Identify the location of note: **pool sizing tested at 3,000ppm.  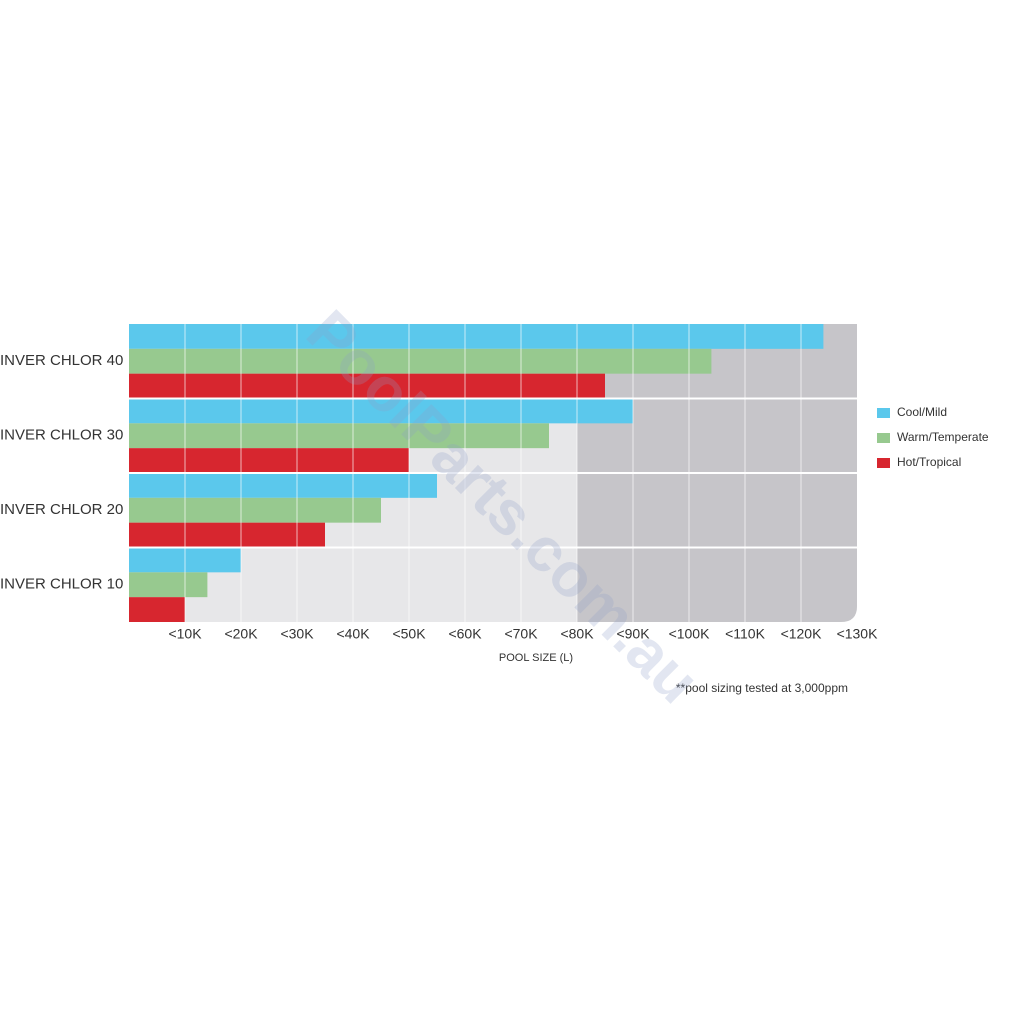
(762, 688).